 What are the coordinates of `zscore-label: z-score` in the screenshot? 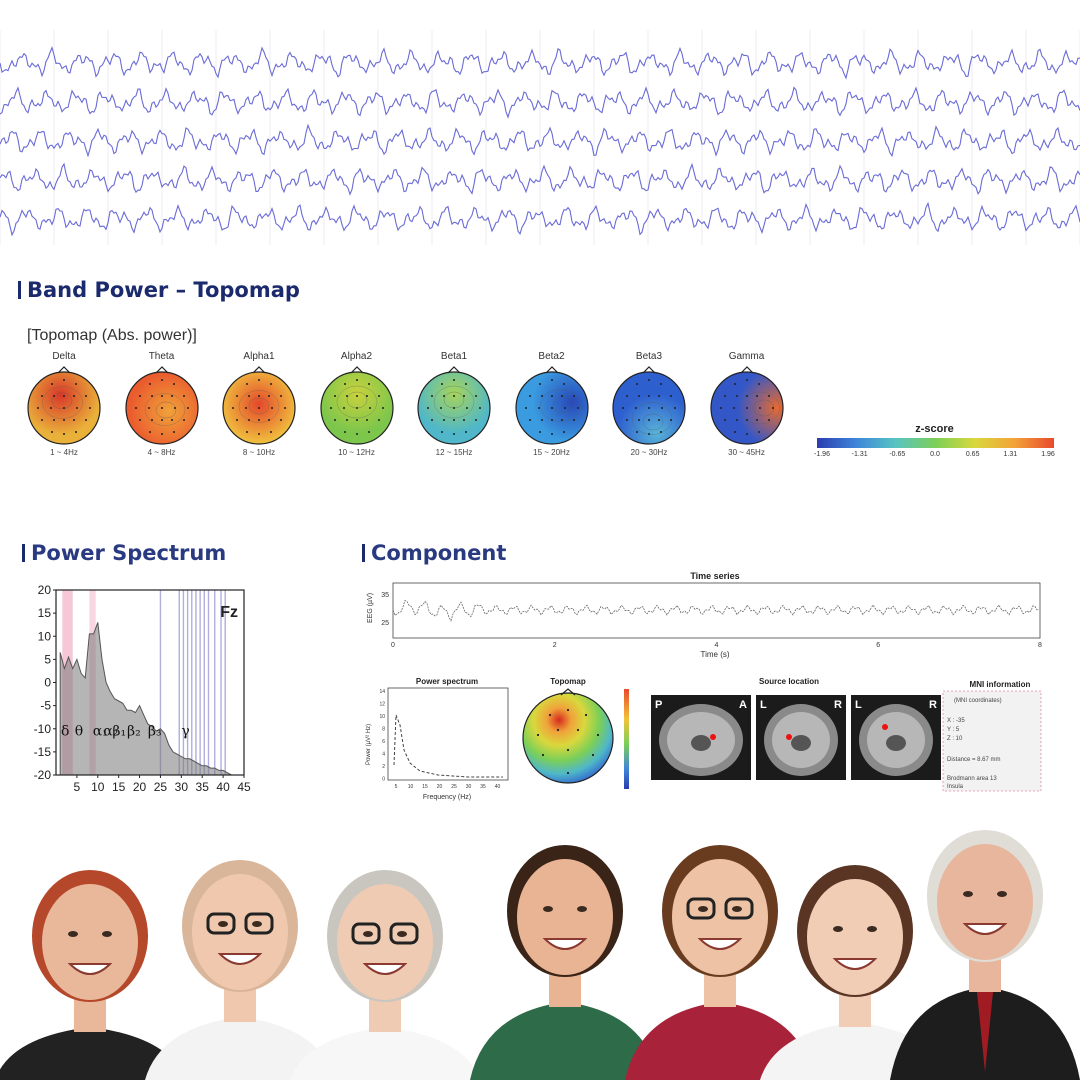 It's located at (934, 429).